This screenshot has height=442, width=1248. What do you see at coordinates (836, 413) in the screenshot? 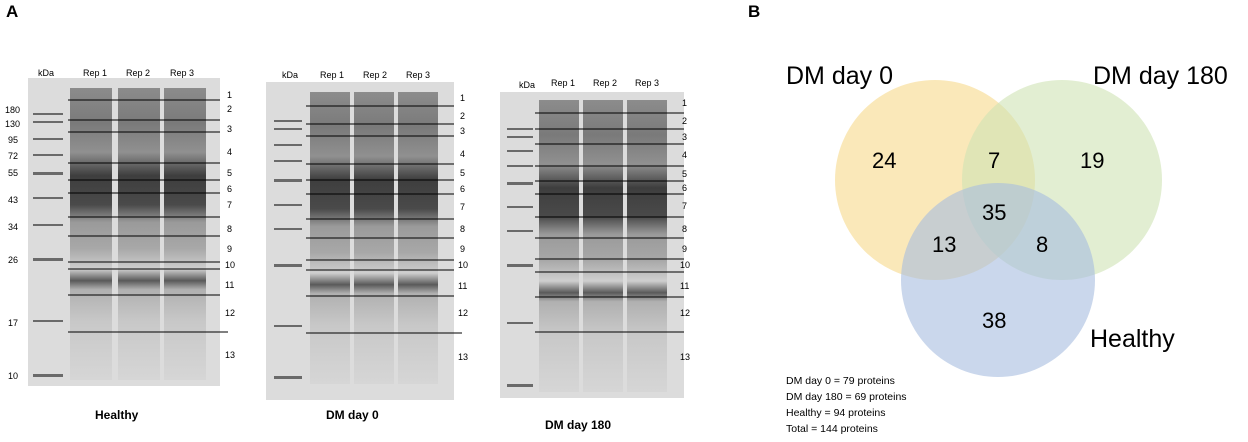
I see `summary-line: Healthy = 94 proteins` at bounding box center [836, 413].